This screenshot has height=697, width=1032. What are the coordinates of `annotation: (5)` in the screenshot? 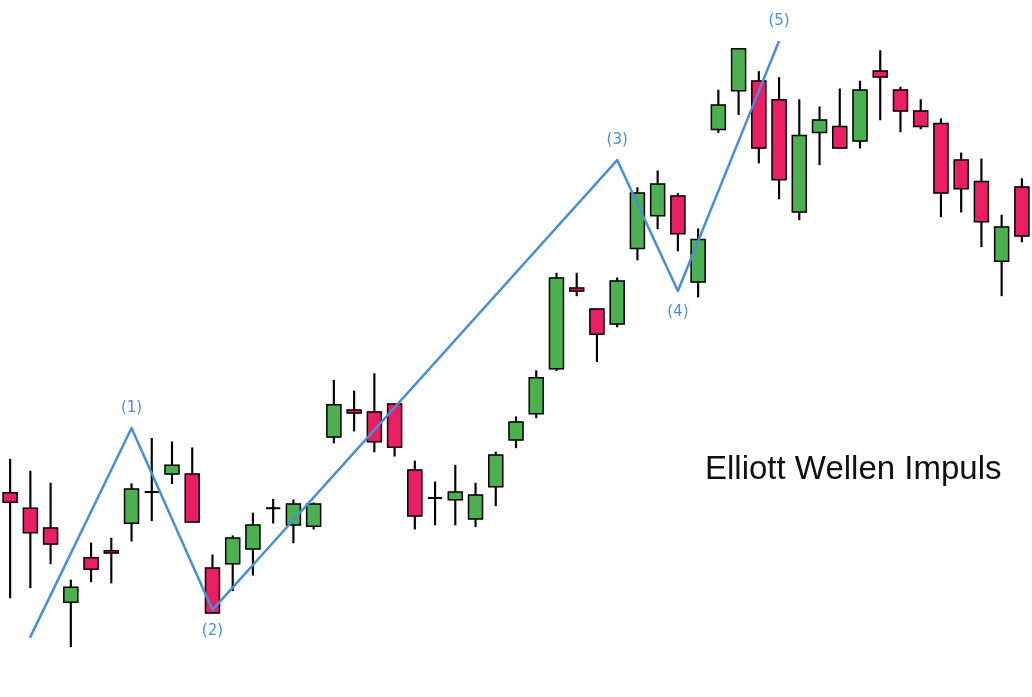 It's located at (779, 19).